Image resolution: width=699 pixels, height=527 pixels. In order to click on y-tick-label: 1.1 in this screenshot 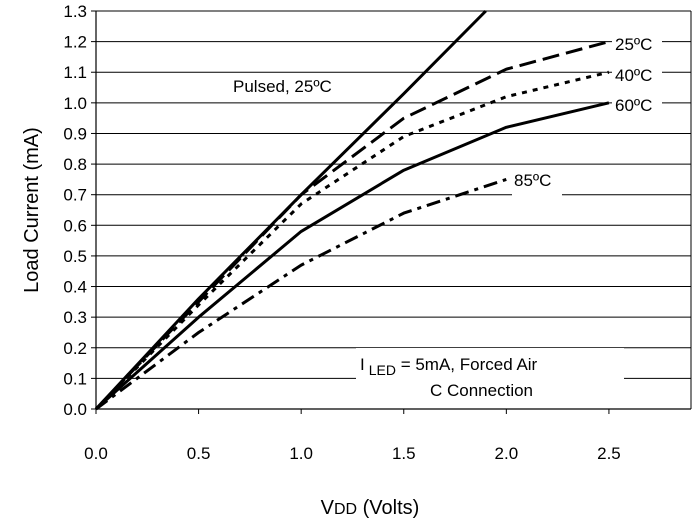, I will do `click(75, 72)`.